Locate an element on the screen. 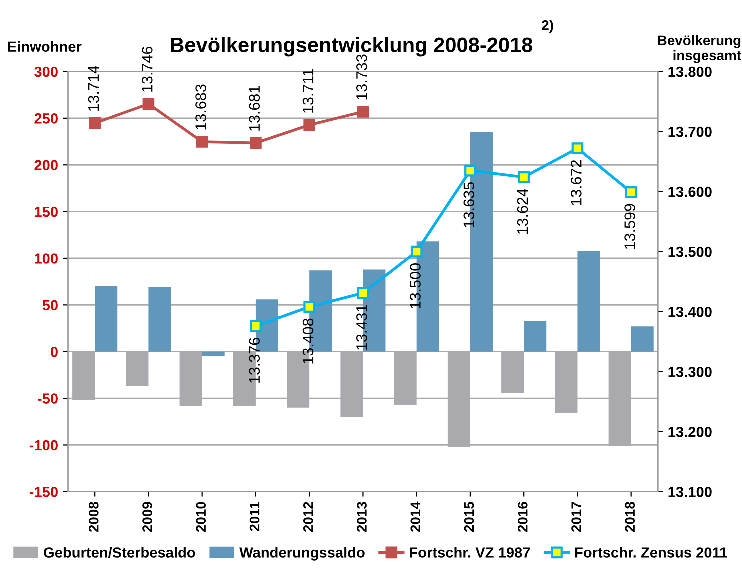 This screenshot has height=574, width=742. y-tick-label: 300 is located at coordinates (46, 72).